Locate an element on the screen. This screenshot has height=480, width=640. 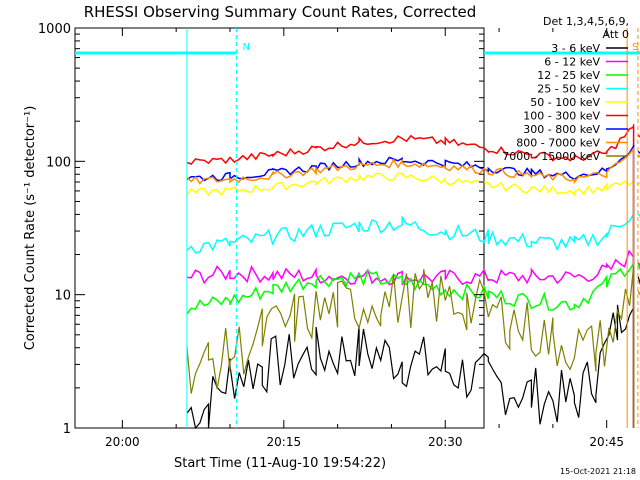
y-axis-label: Corrected Count Rate (s⁻¹ detector⁻¹) is located at coordinates (30, 228).